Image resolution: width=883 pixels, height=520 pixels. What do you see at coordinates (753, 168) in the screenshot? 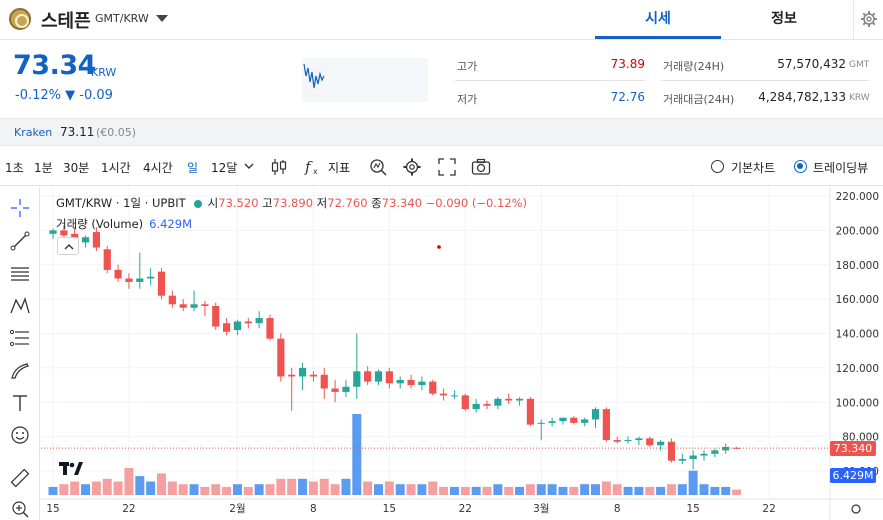
I see `basic-chart-label: 기본차트` at bounding box center [753, 168].